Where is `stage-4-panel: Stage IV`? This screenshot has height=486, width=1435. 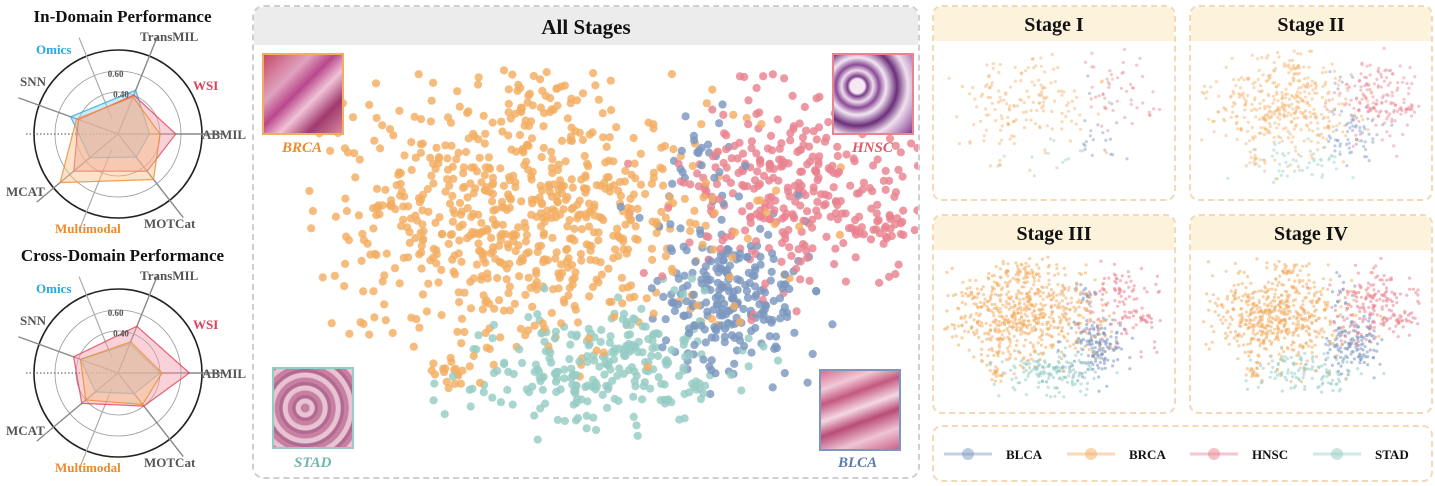
stage-4-panel: Stage IV is located at coordinates (1311, 314).